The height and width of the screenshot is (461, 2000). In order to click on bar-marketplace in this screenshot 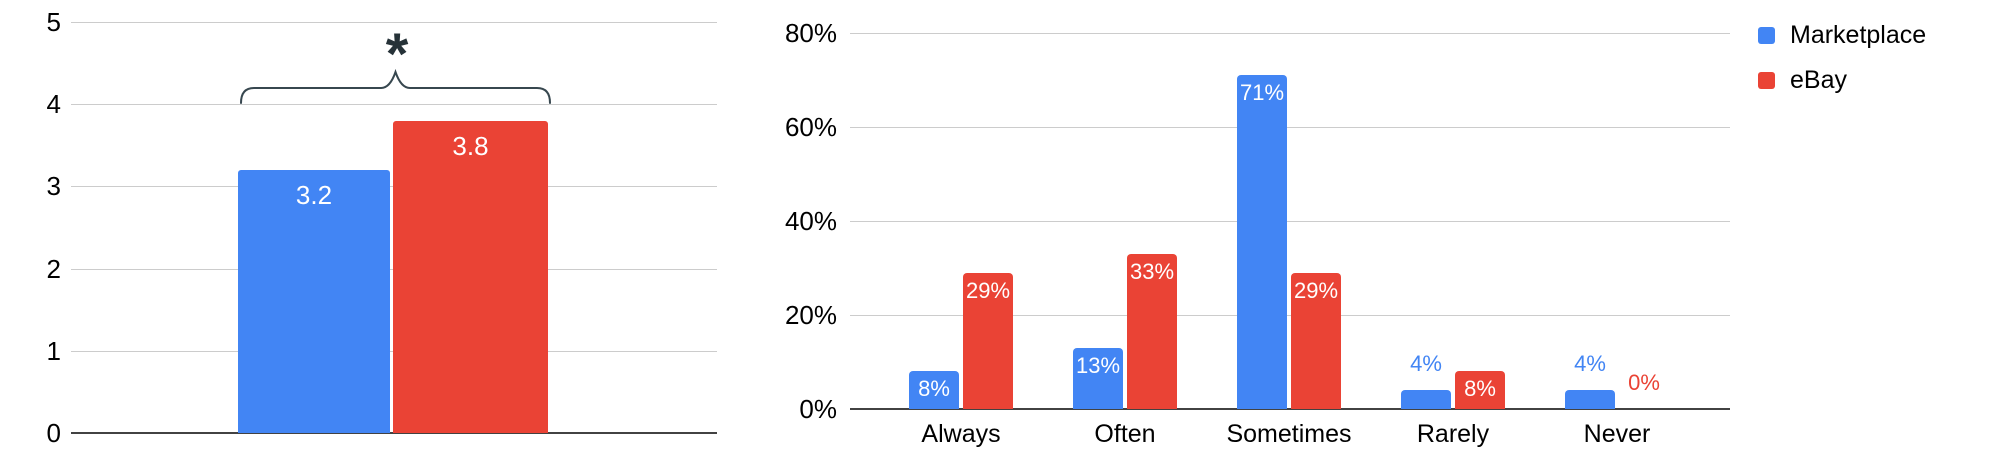, I will do `click(314, 301)`.